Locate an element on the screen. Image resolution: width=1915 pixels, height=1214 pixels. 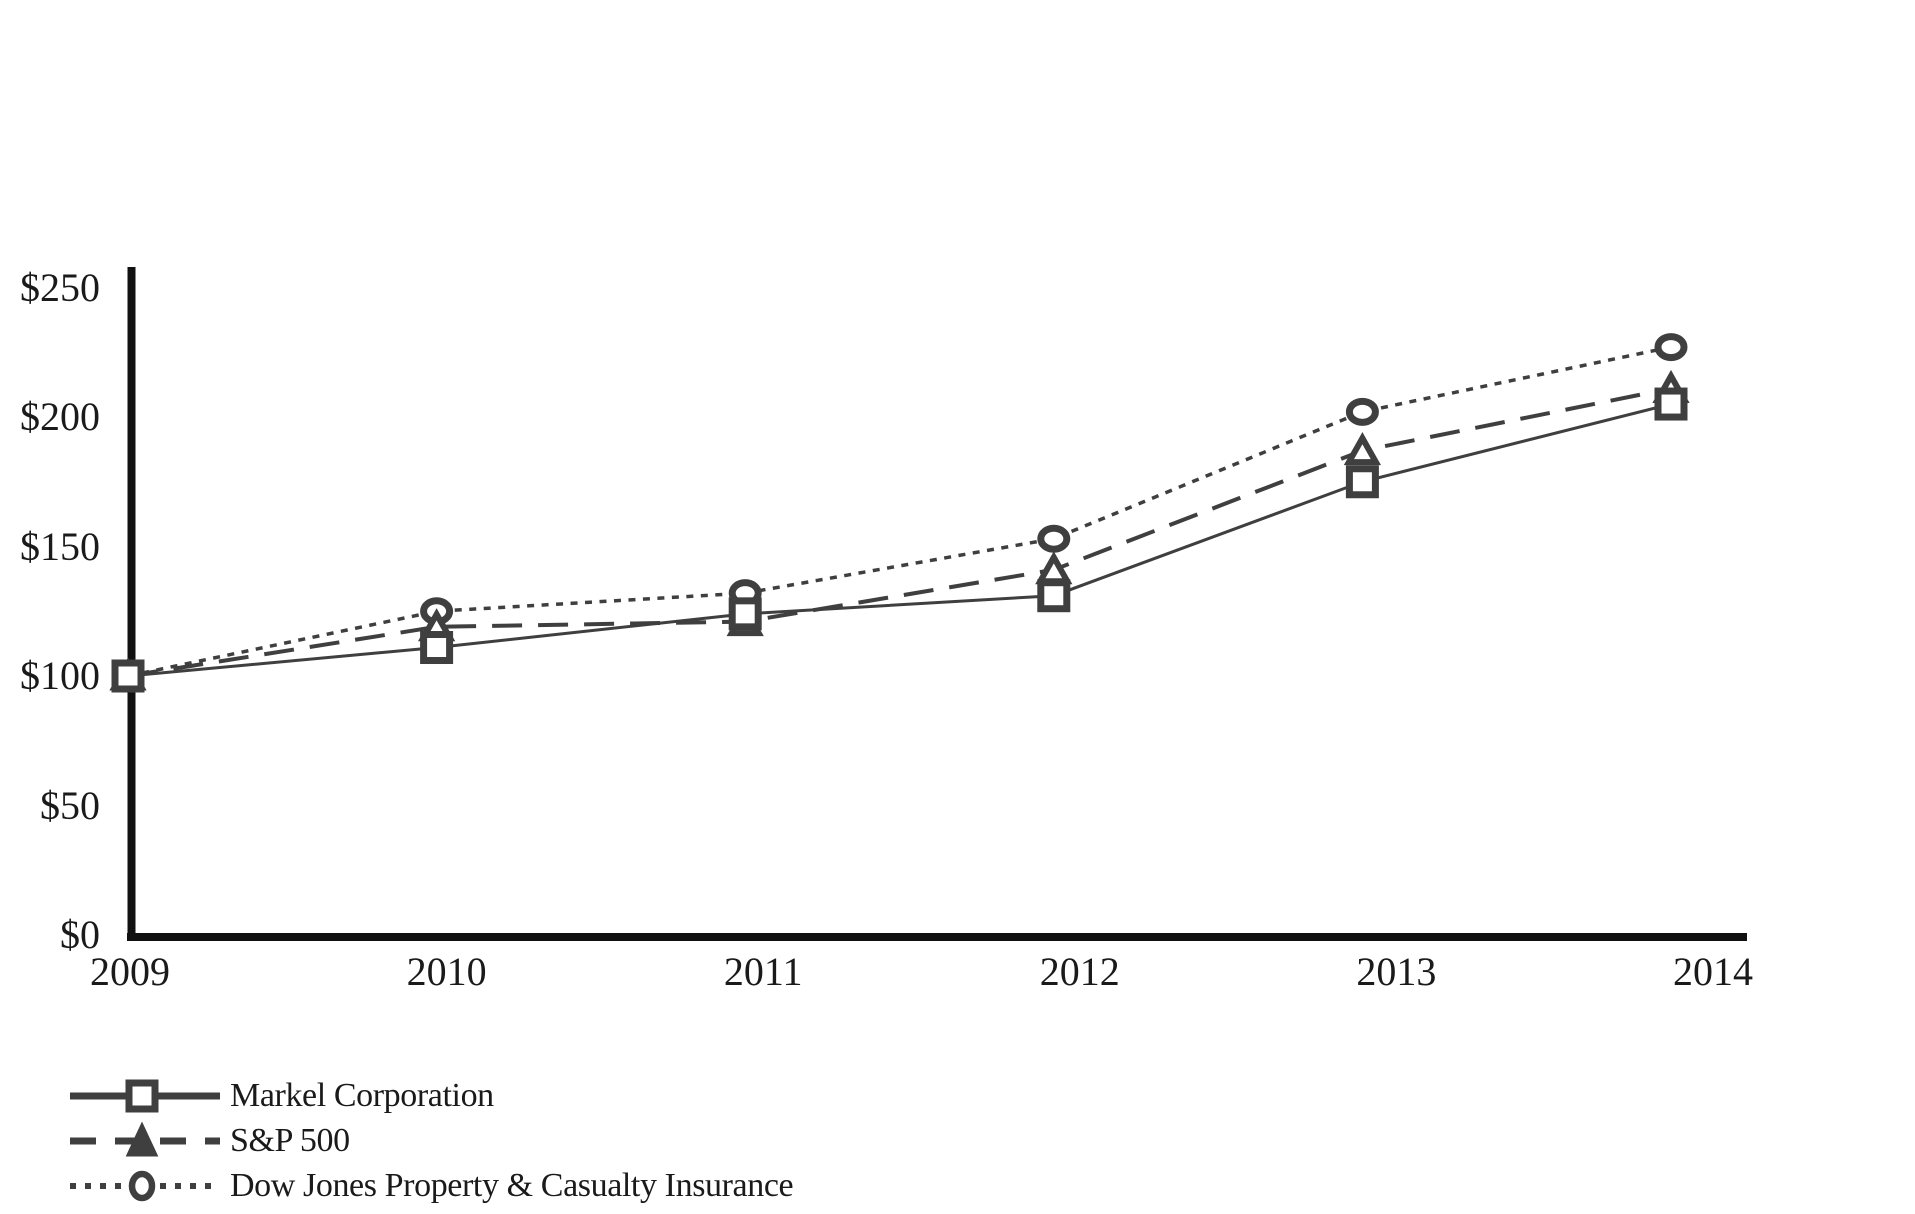
x-axis-tick-label: 2010 is located at coordinates (446, 971).